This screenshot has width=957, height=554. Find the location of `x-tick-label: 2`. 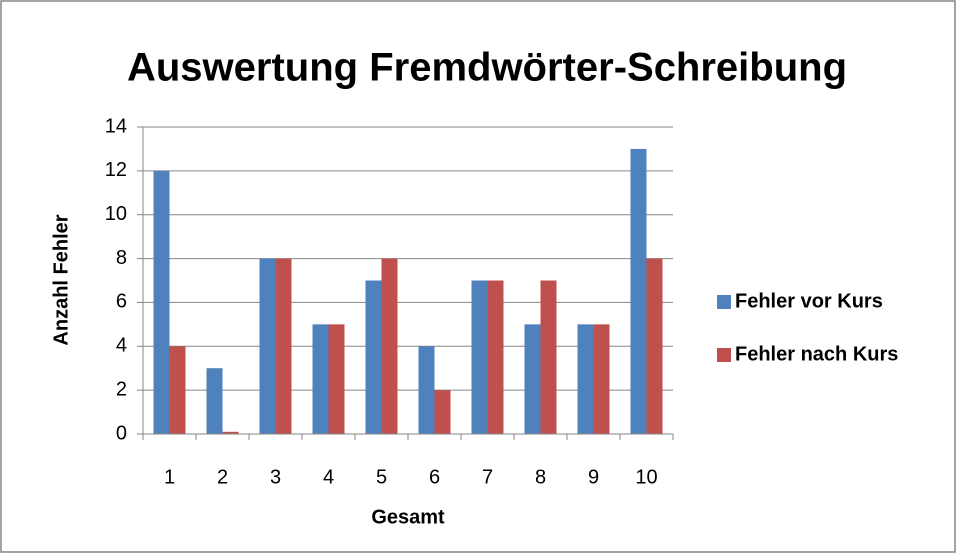

x-tick-label: 2 is located at coordinates (222, 477).